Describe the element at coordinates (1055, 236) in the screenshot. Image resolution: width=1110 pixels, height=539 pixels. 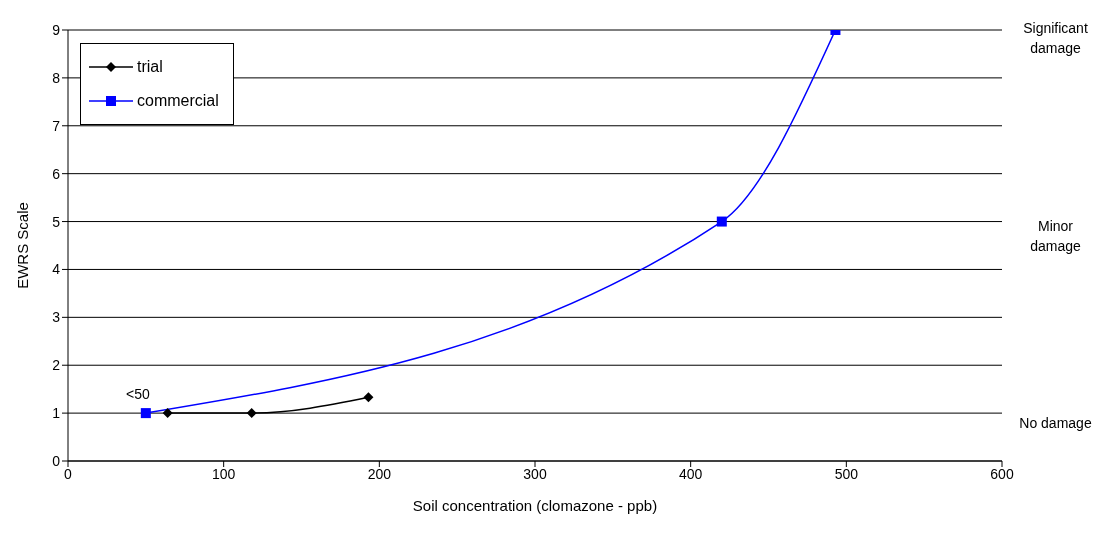
I see `text: Minor damage` at that location.